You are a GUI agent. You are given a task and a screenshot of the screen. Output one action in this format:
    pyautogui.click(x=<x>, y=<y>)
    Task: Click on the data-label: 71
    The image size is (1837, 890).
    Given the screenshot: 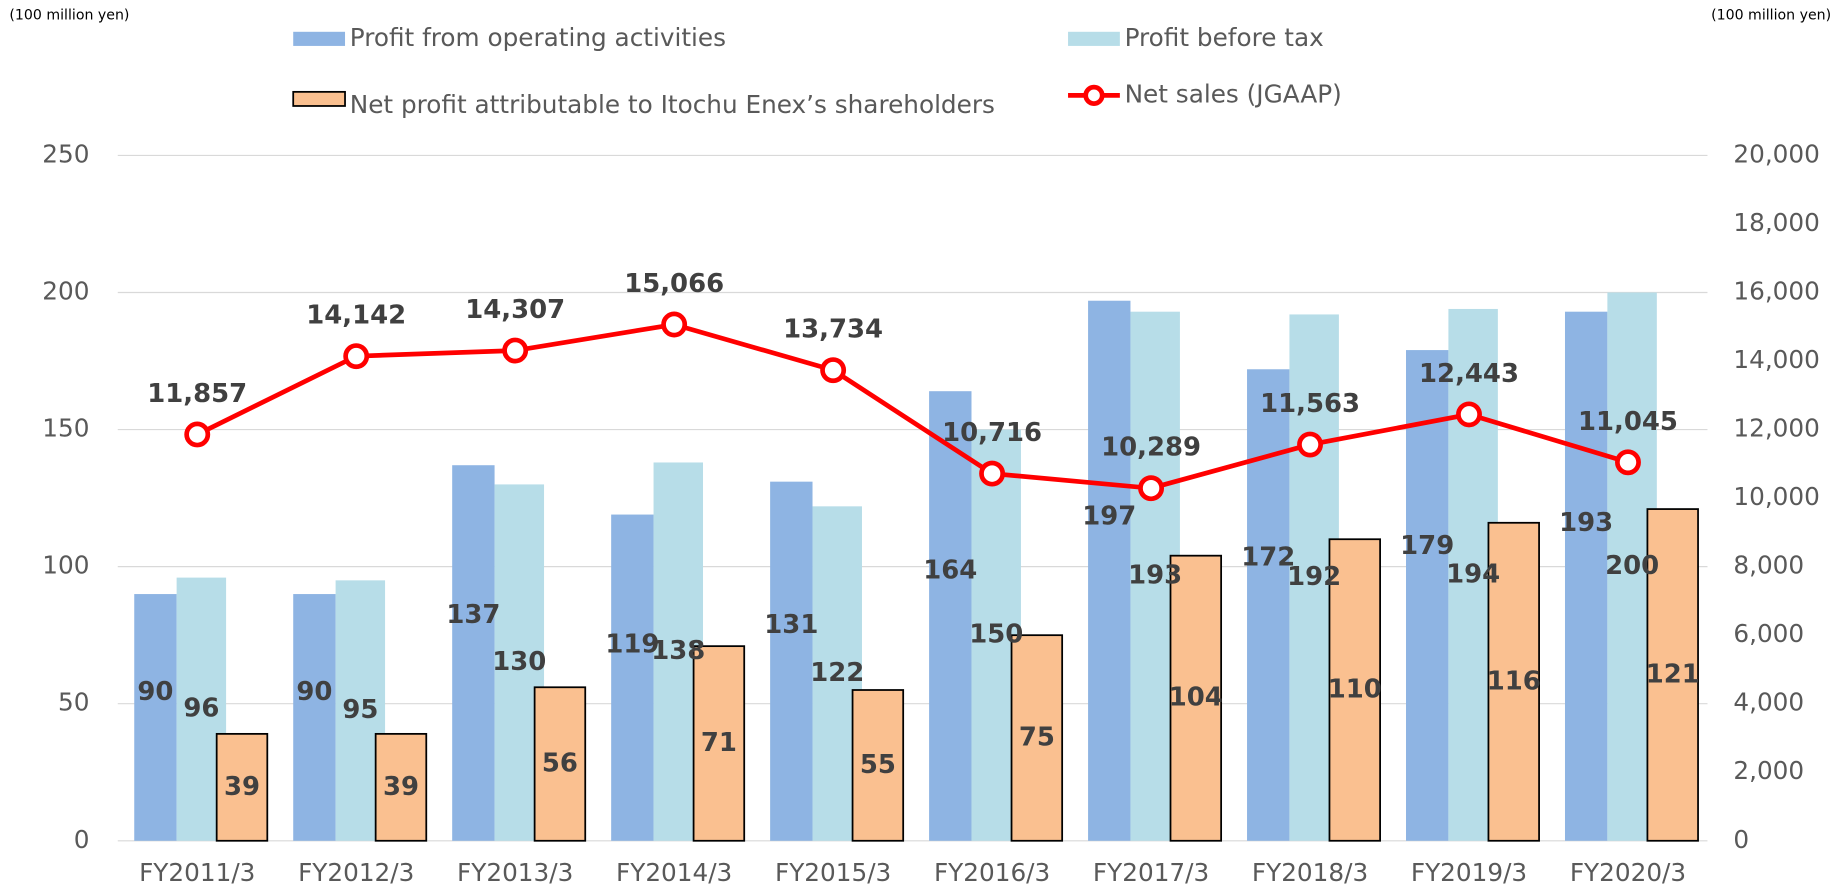 What is the action you would take?
    pyautogui.click(x=719, y=743)
    